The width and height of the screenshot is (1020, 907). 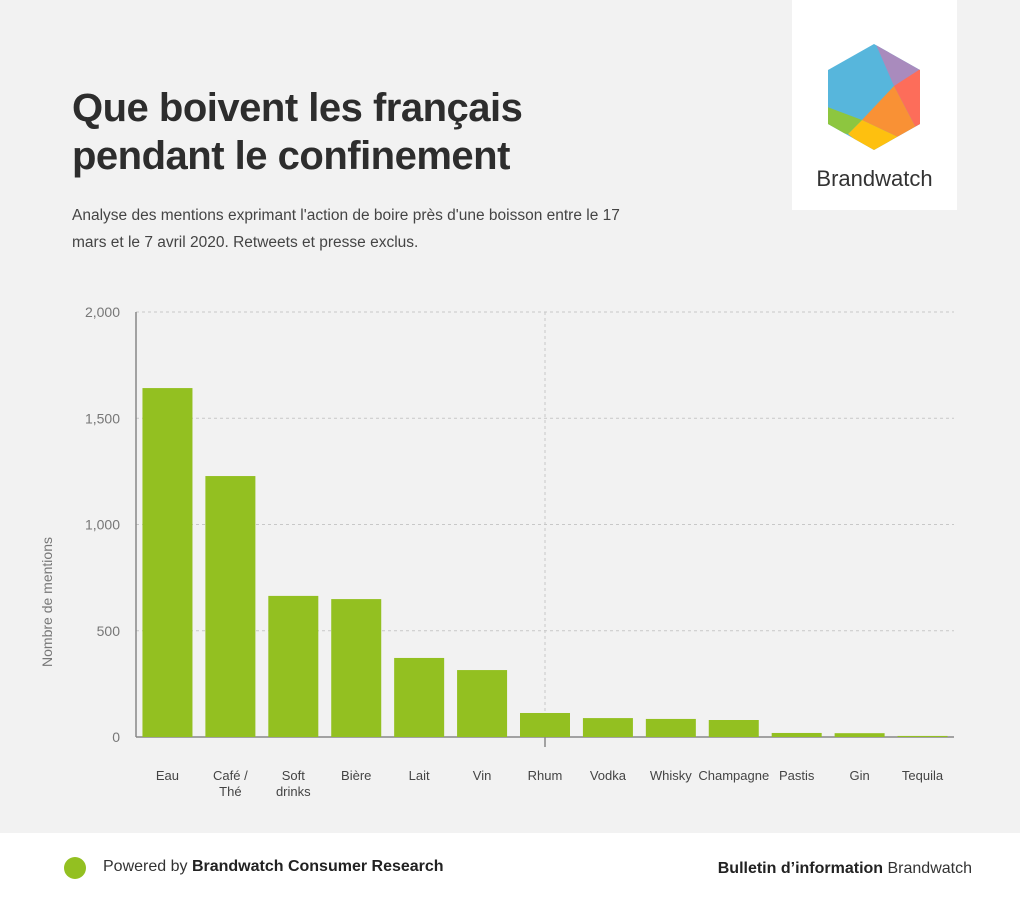 What do you see at coordinates (733, 775) in the screenshot?
I see `x-tick-label: Champagne` at bounding box center [733, 775].